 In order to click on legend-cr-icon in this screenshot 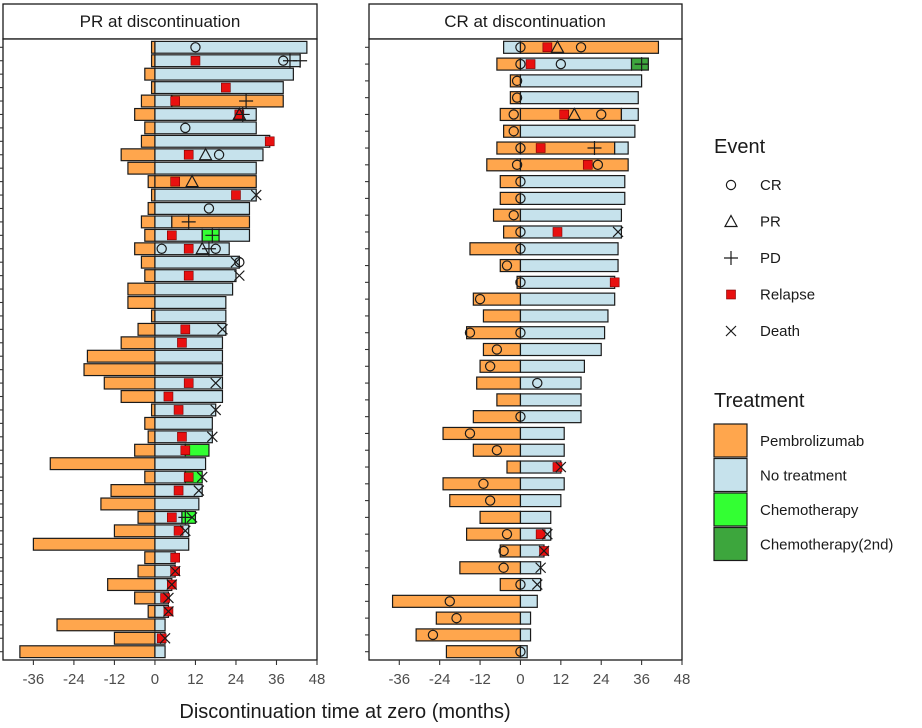, I will do `click(731, 185)`.